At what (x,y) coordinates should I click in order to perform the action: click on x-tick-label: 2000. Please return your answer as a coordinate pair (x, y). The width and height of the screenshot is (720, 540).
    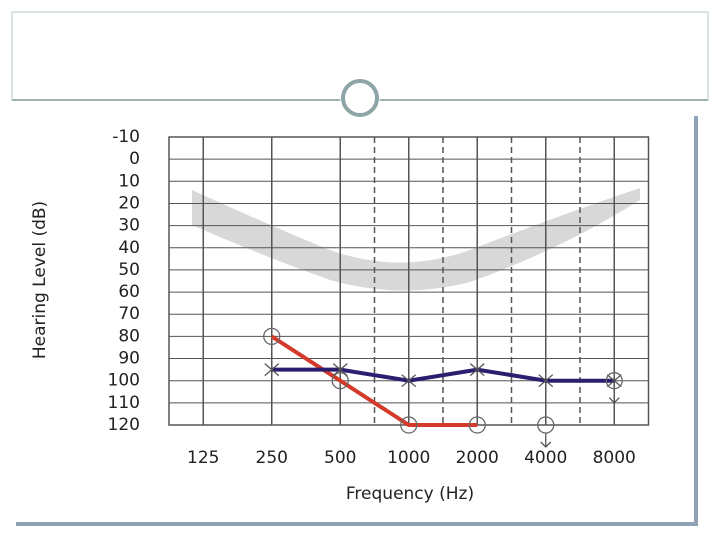
    Looking at the image, I should click on (477, 458).